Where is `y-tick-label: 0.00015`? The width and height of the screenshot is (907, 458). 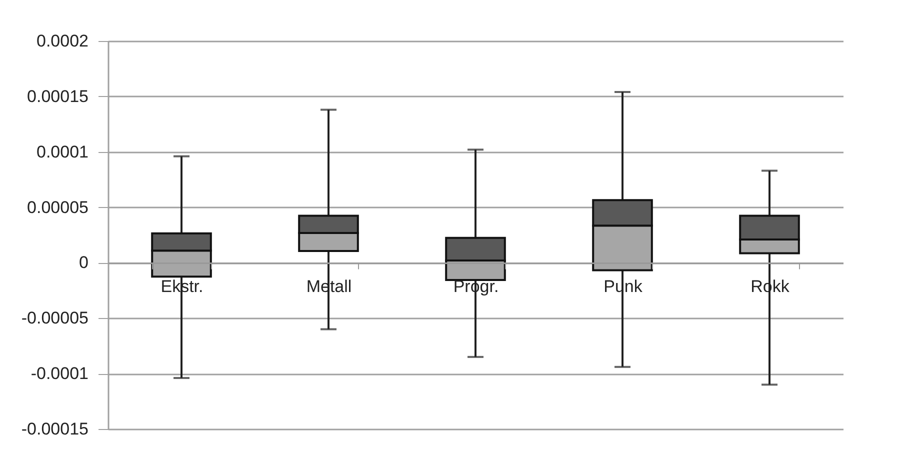 y-tick-label: 0.00015 is located at coordinates (57, 96).